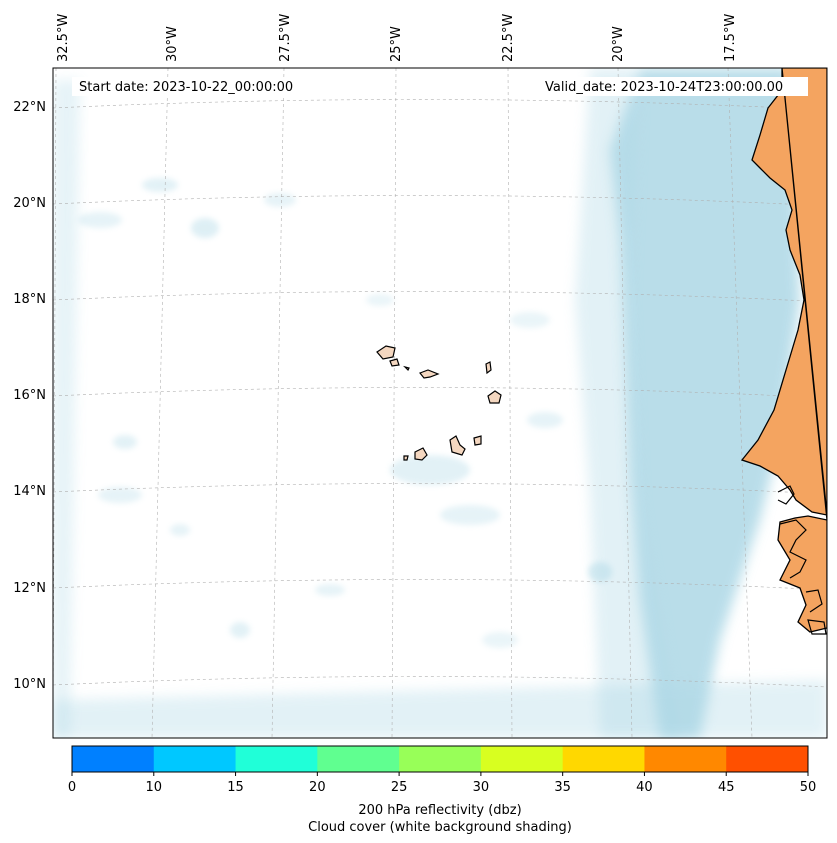 This screenshot has height=843, width=837. Describe the element at coordinates (72, 787) in the screenshot. I see `colorbar-tick-label: 0` at that location.